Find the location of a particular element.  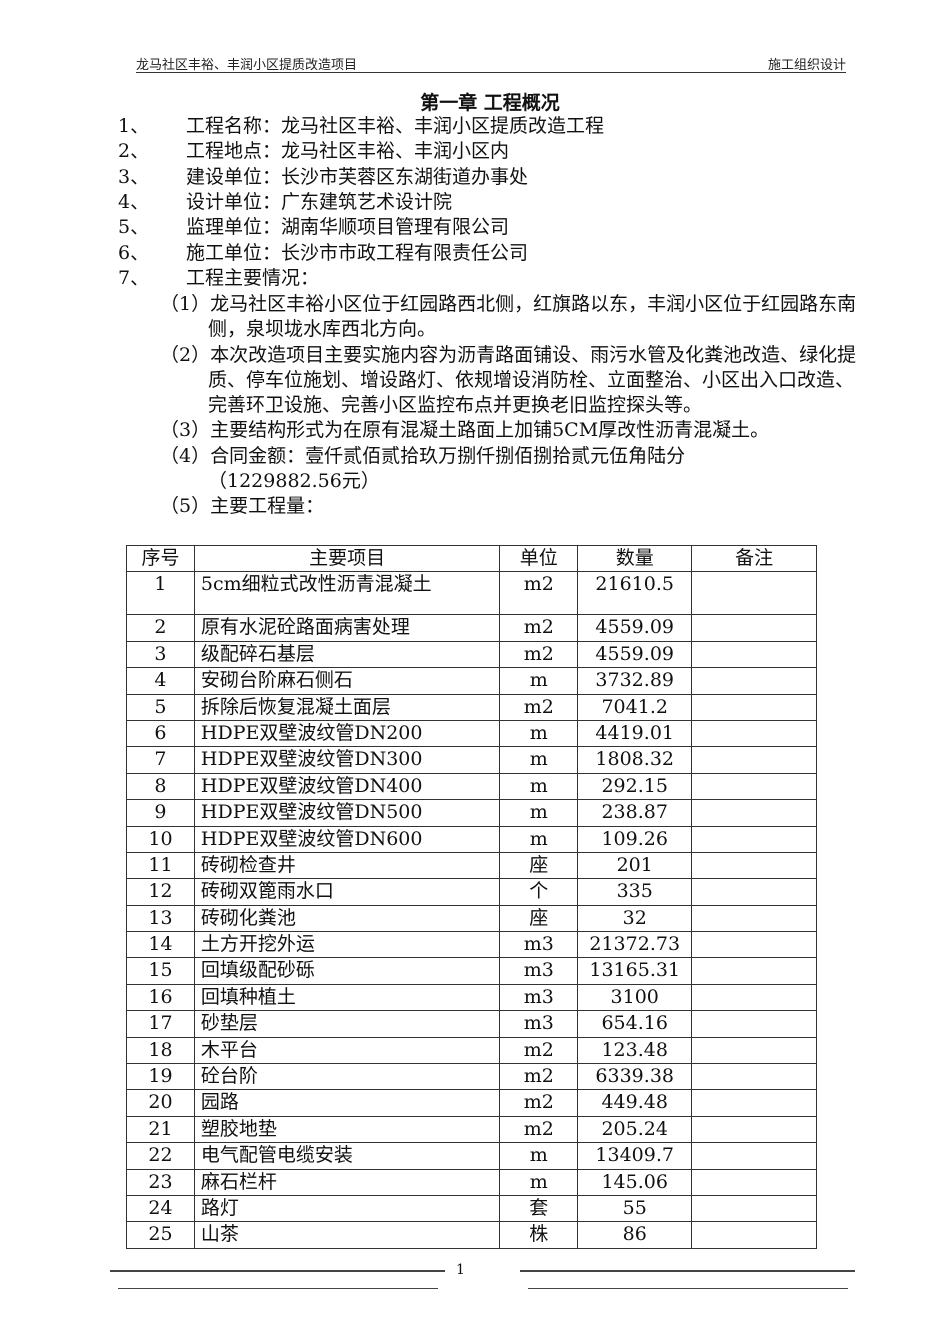

table-cell: 4419.01 is located at coordinates (635, 733).